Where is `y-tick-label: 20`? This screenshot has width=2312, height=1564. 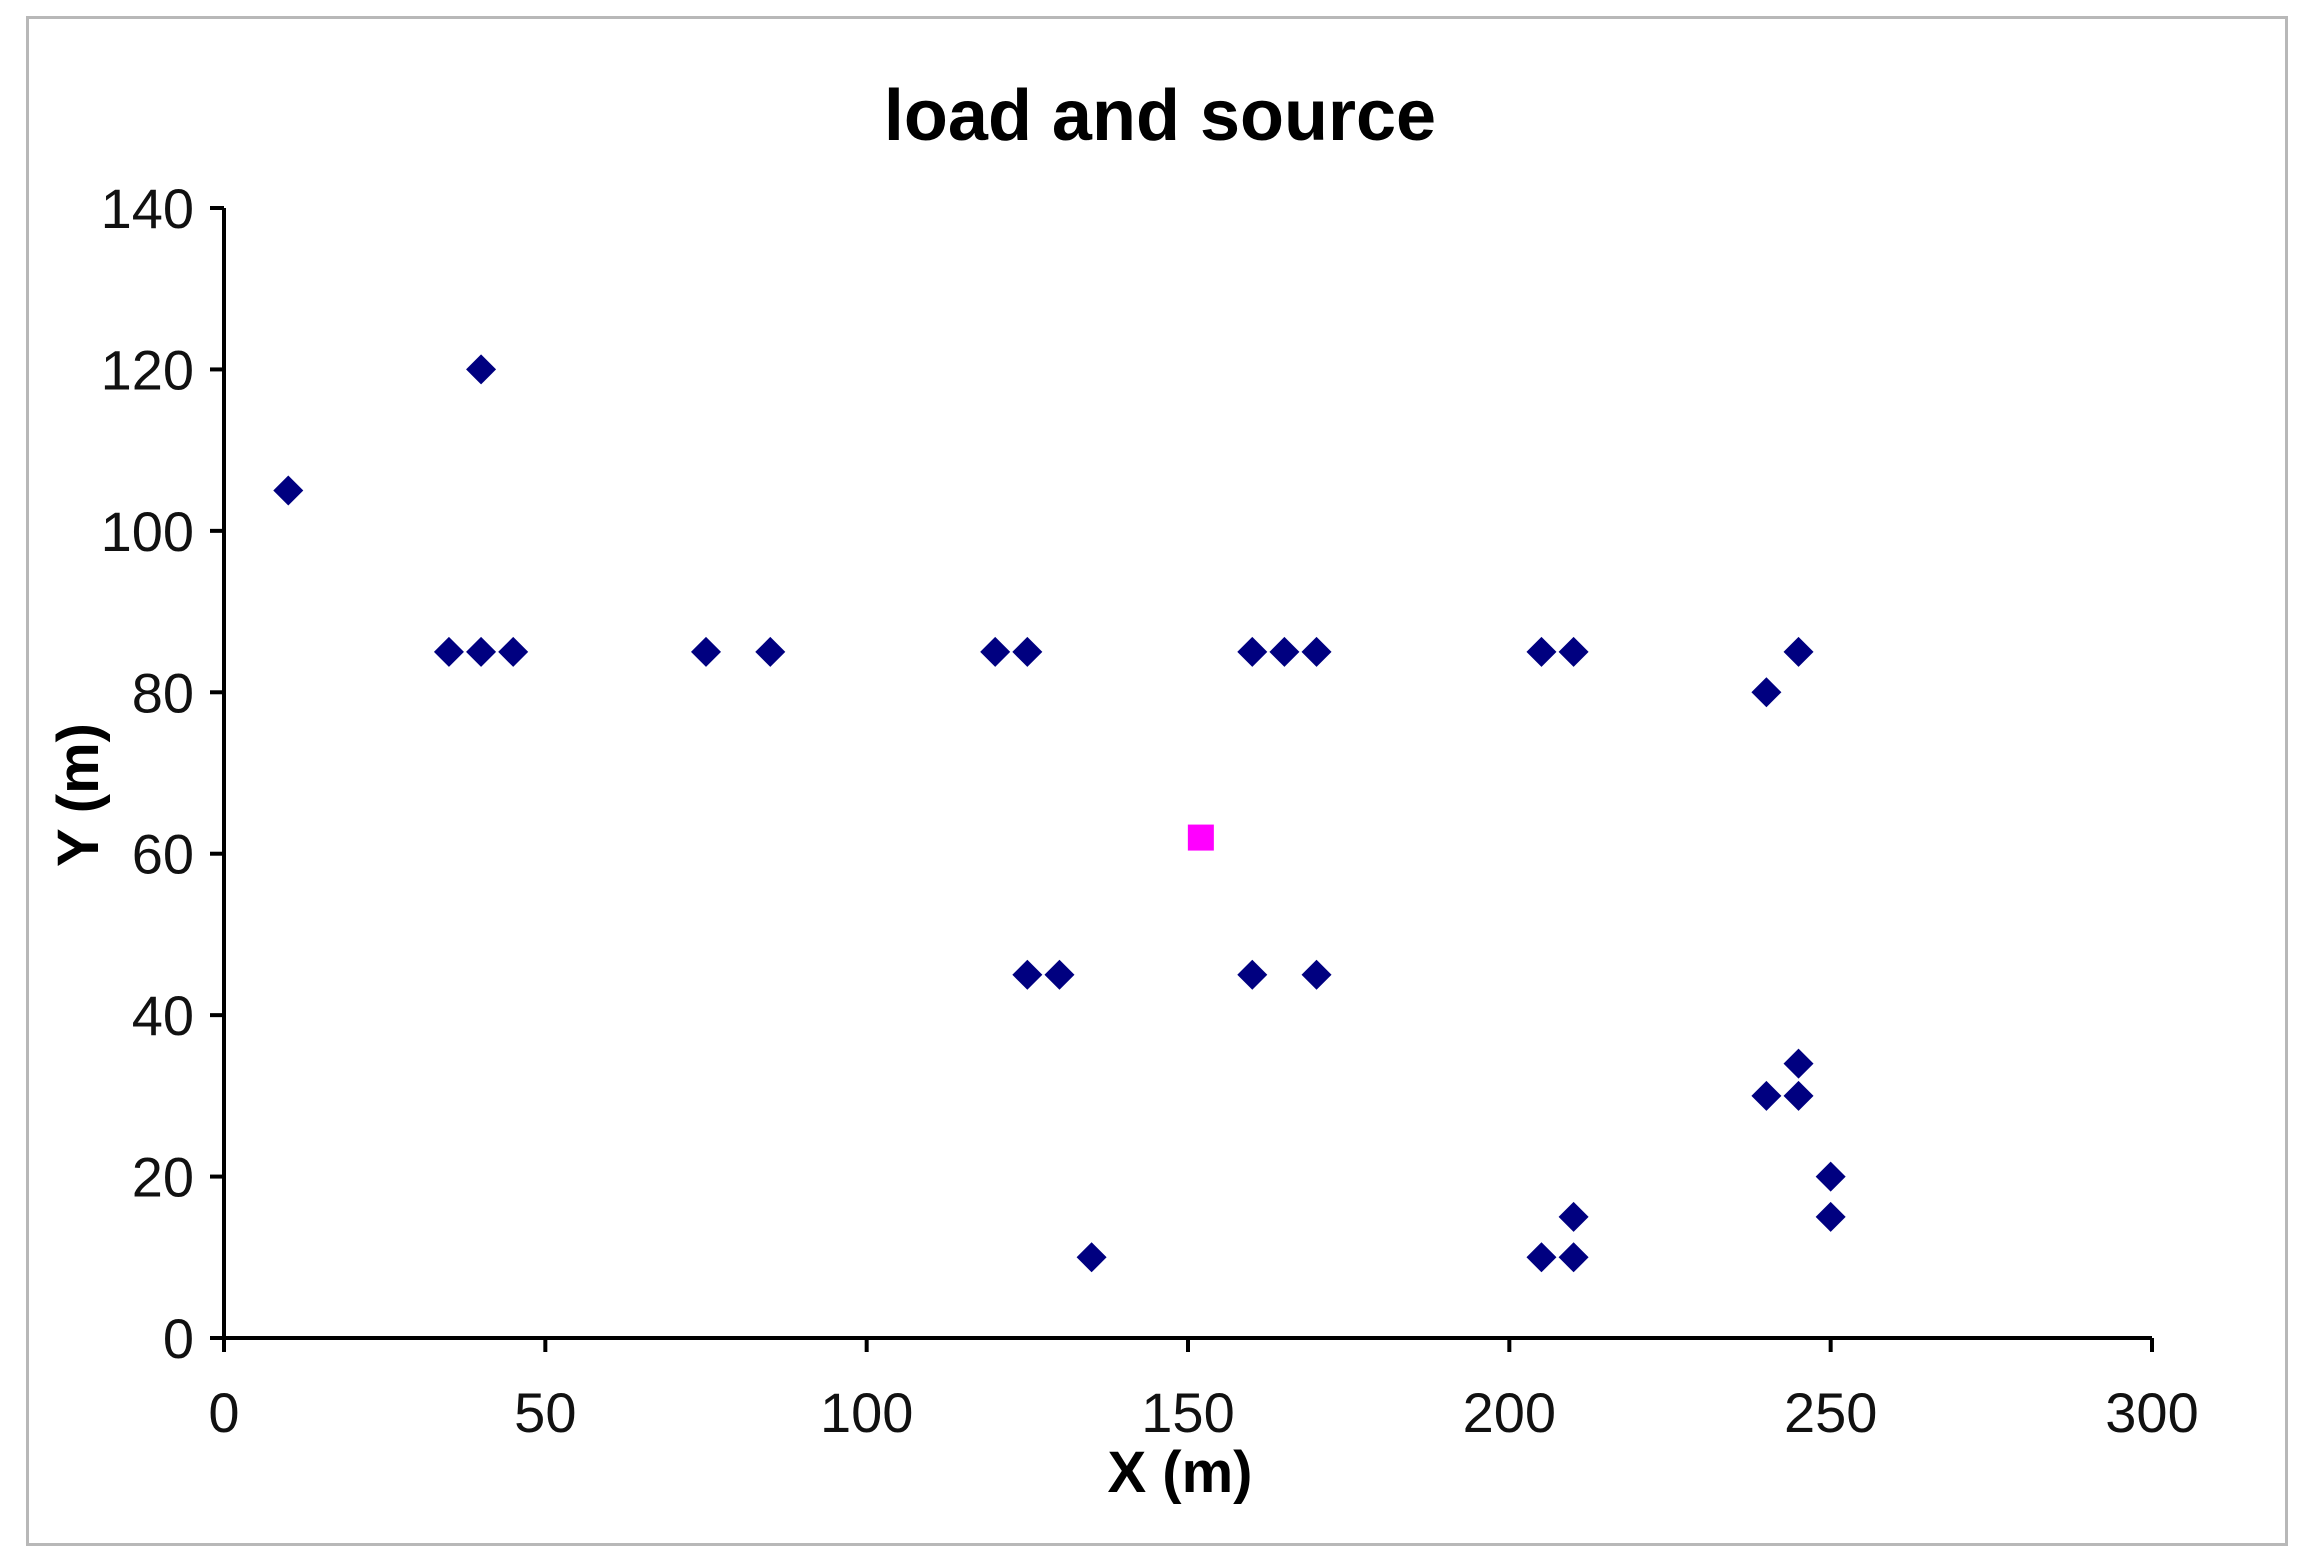 y-tick-label: 20 is located at coordinates (163, 1177).